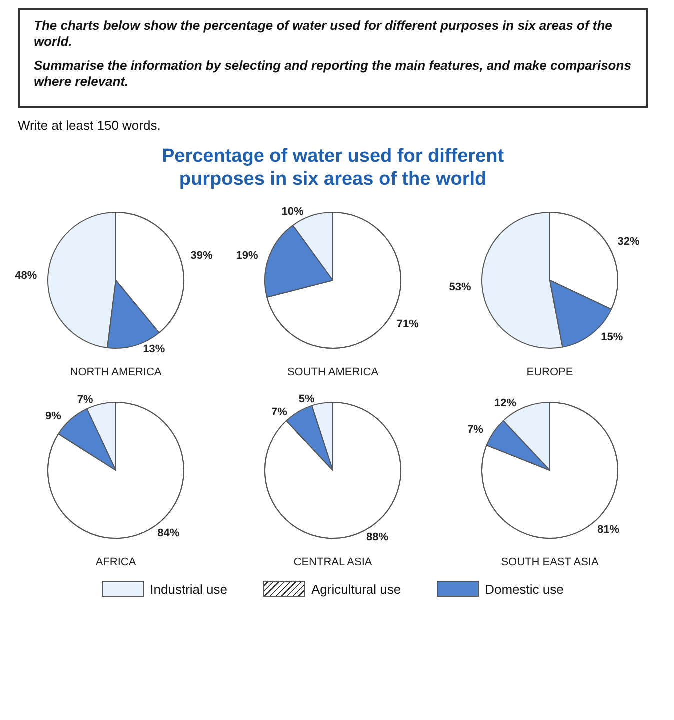 This screenshot has width=674, height=720. I want to click on data-label: 53%, so click(460, 287).